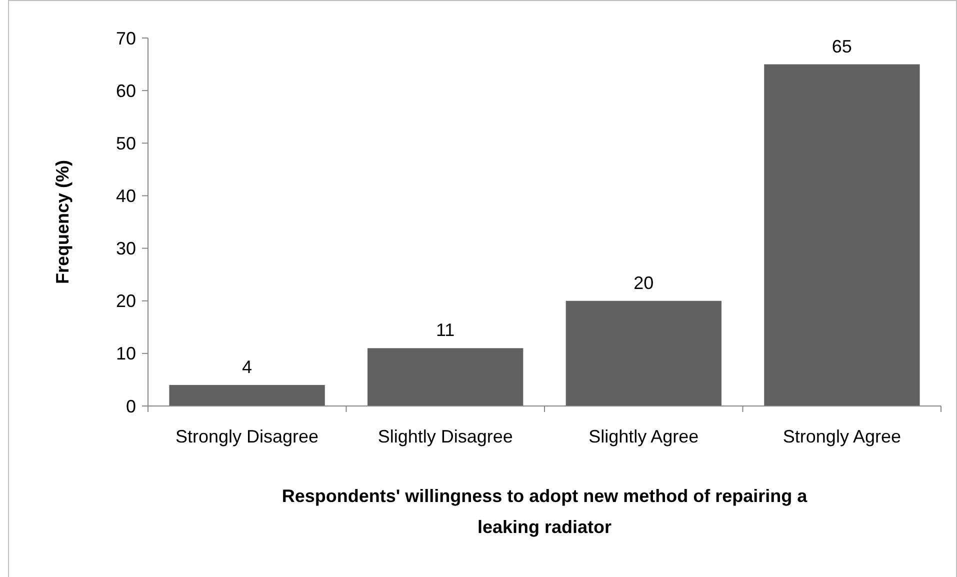 This screenshot has width=957, height=577. What do you see at coordinates (445, 436) in the screenshot?
I see `x-tick-label: Slightly Disagree` at bounding box center [445, 436].